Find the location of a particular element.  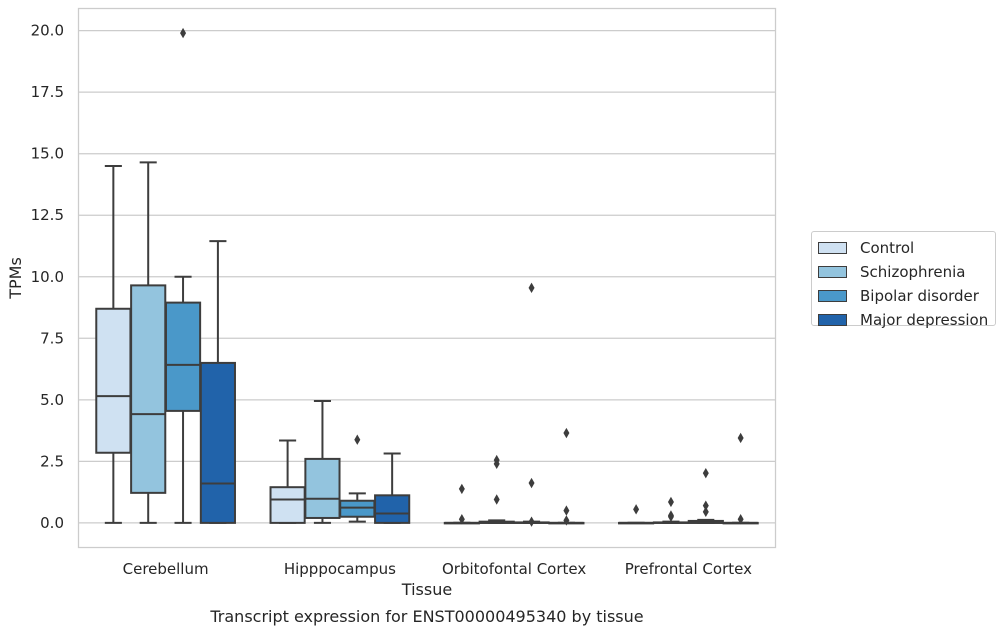

legend-swatch-schizophrenia is located at coordinates (832, 272).